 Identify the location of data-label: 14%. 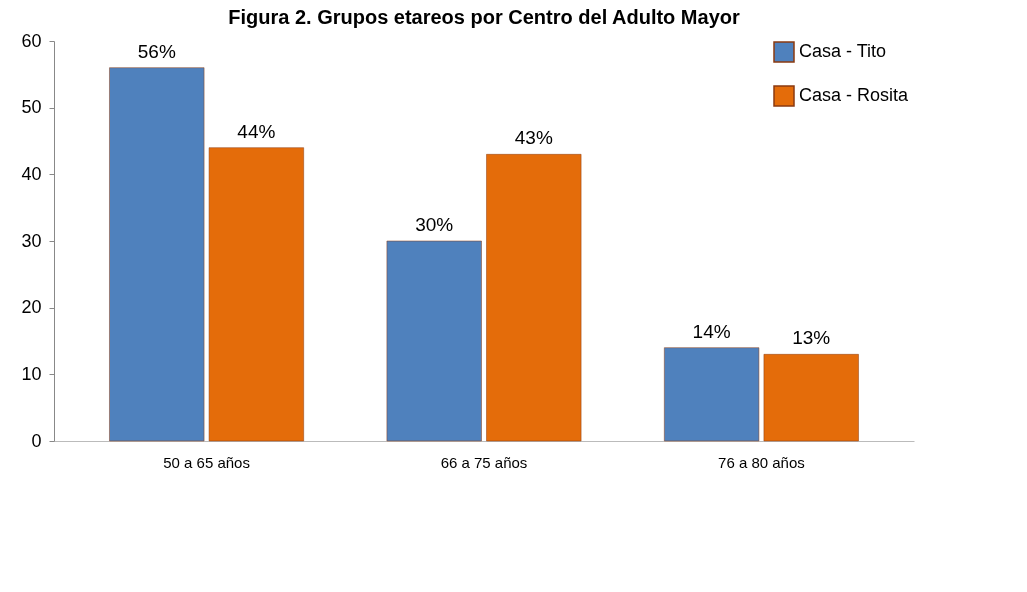
(711, 331).